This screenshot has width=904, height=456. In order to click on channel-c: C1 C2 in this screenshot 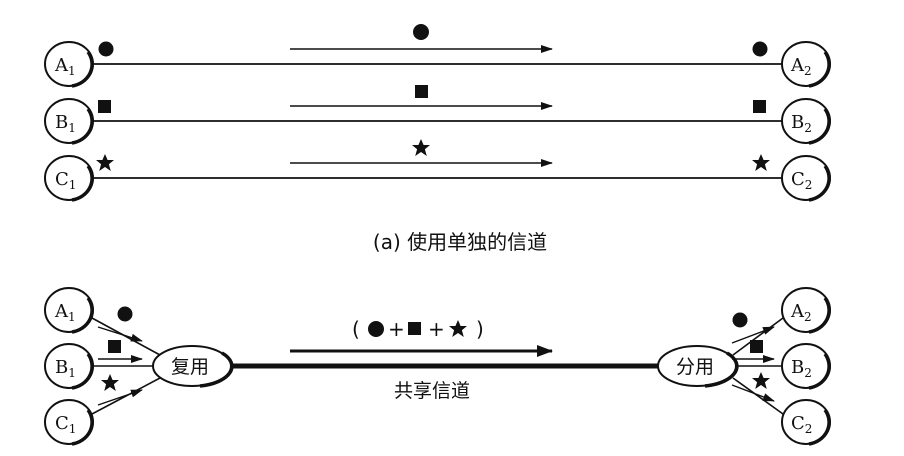, I will do `click(437, 170)`.